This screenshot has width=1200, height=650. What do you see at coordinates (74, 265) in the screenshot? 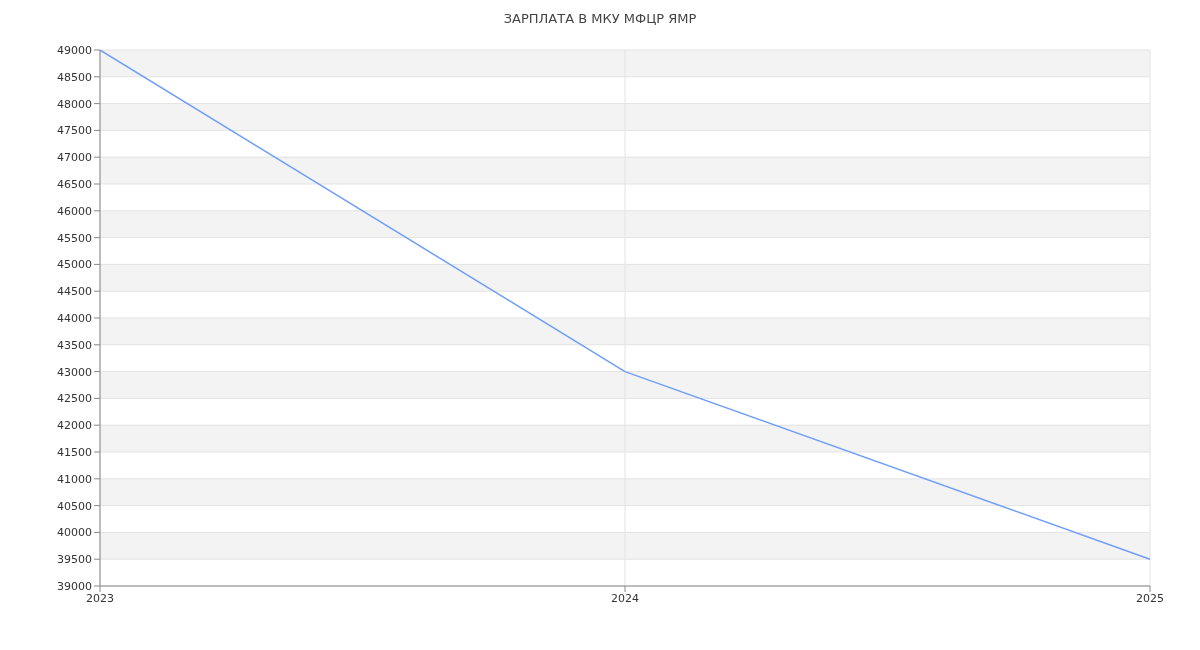
I see `y-tick-label: 45000` at bounding box center [74, 265].